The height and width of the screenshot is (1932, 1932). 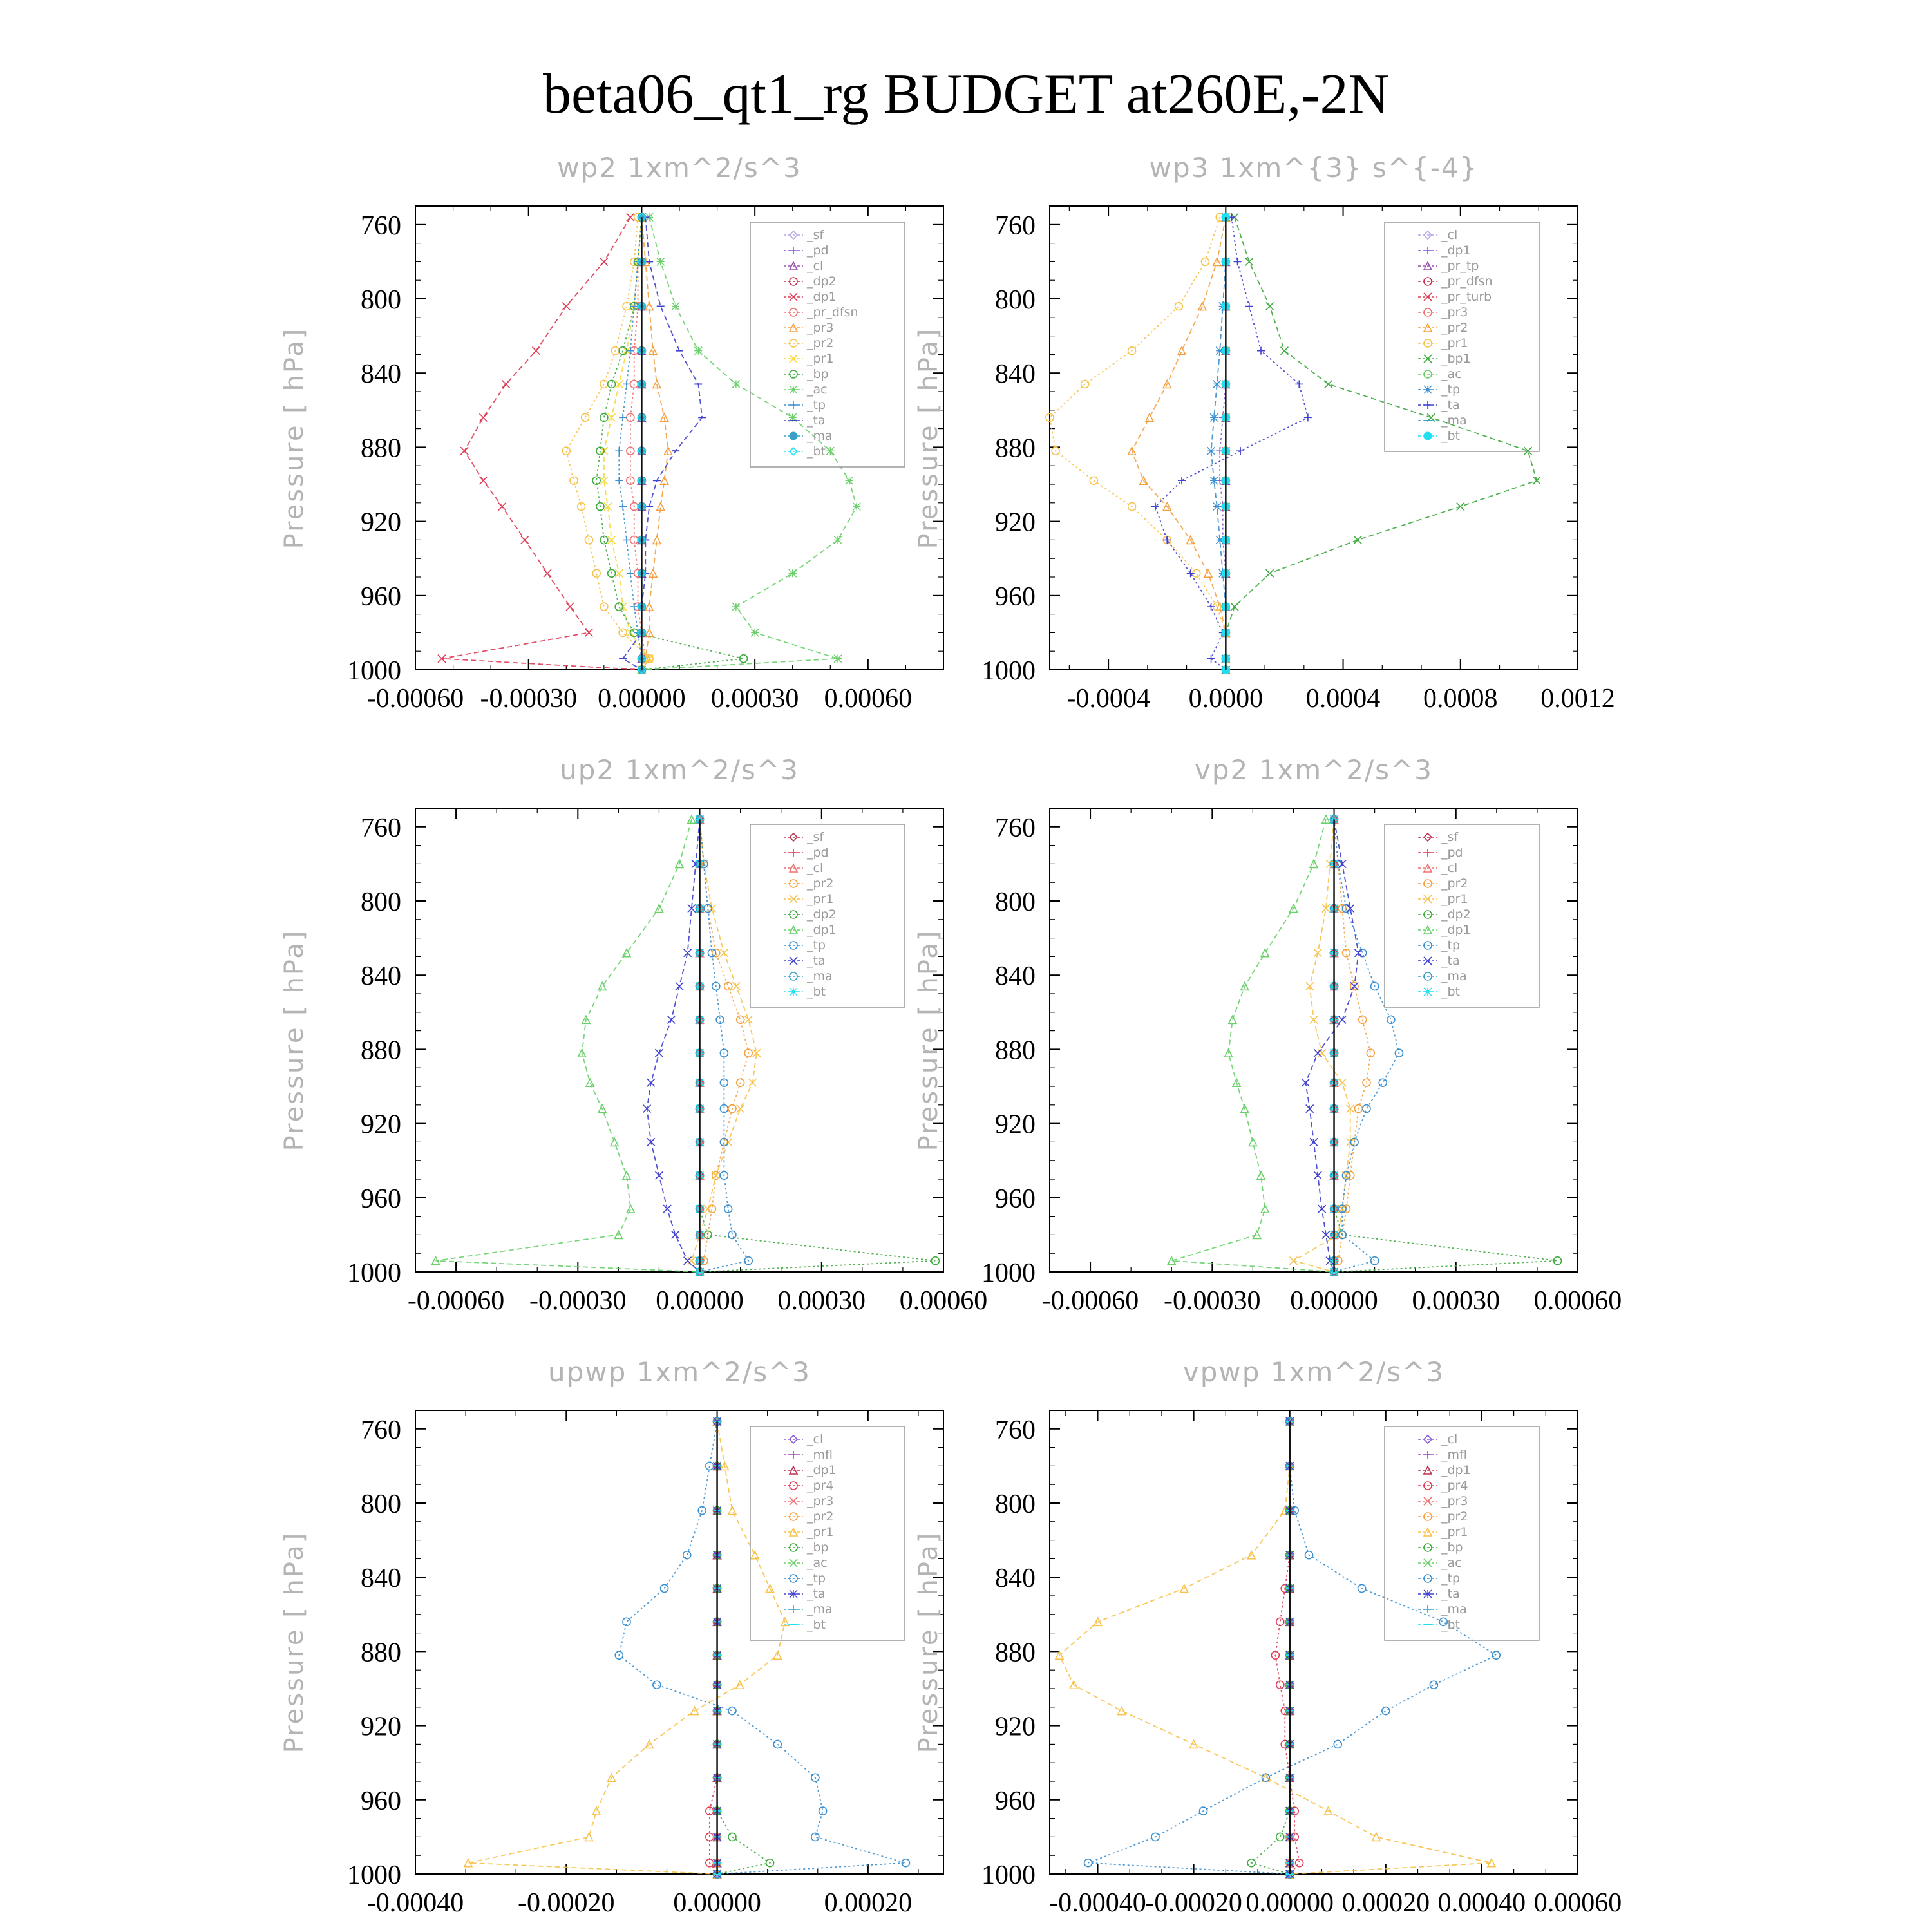 What do you see at coordinates (630, 481) in the screenshot?
I see `series-point-pr_dfsn` at bounding box center [630, 481].